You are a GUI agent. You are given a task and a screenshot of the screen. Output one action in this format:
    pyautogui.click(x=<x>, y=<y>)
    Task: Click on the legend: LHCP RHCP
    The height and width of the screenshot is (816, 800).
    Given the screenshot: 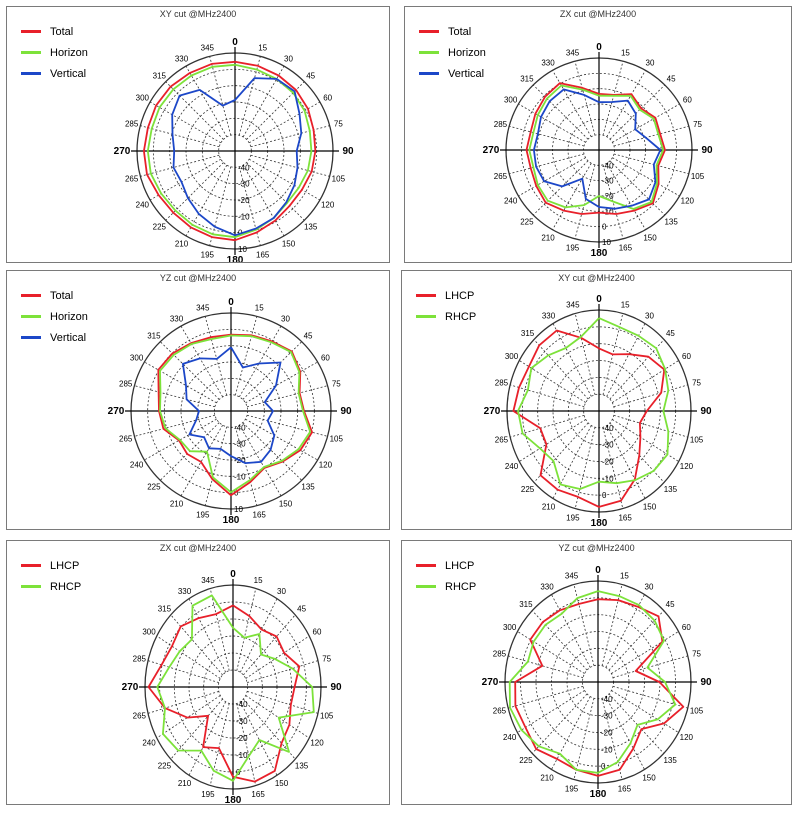 What is the action you would take?
    pyautogui.click(x=51, y=576)
    